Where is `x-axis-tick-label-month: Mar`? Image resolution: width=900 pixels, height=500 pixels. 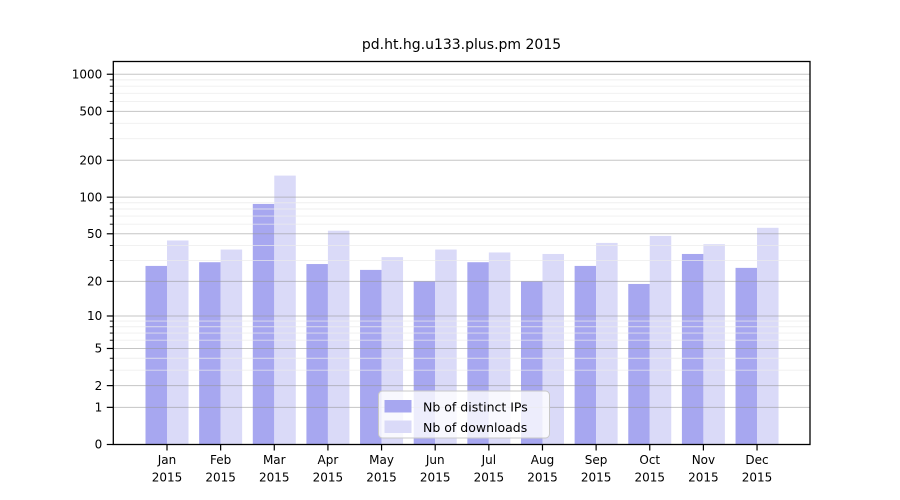 x-axis-tick-label-month: Mar is located at coordinates (274, 460).